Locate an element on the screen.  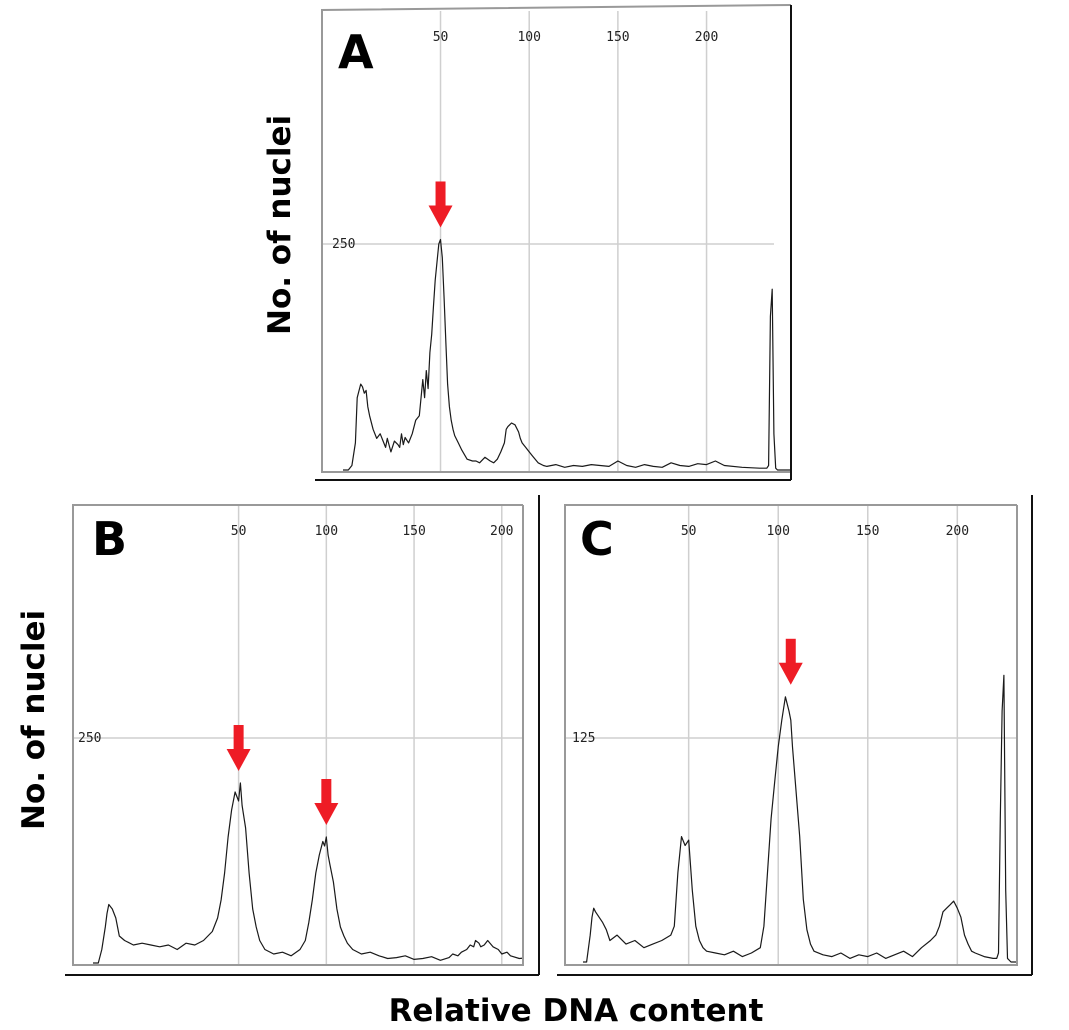
panel-a-y-tick-label-250: 250 is located at coordinates (343, 244).